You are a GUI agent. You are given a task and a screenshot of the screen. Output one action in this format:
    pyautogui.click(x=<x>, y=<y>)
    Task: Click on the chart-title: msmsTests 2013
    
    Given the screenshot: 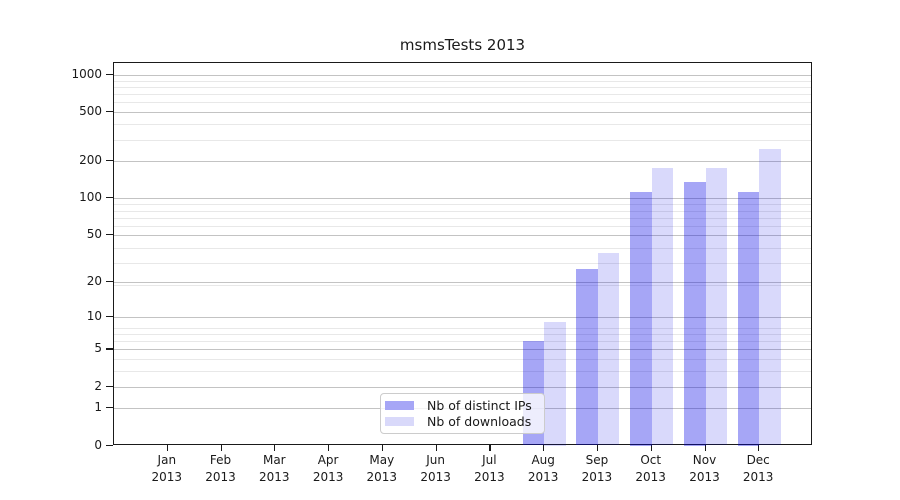 What is the action you would take?
    pyautogui.click(x=462, y=45)
    